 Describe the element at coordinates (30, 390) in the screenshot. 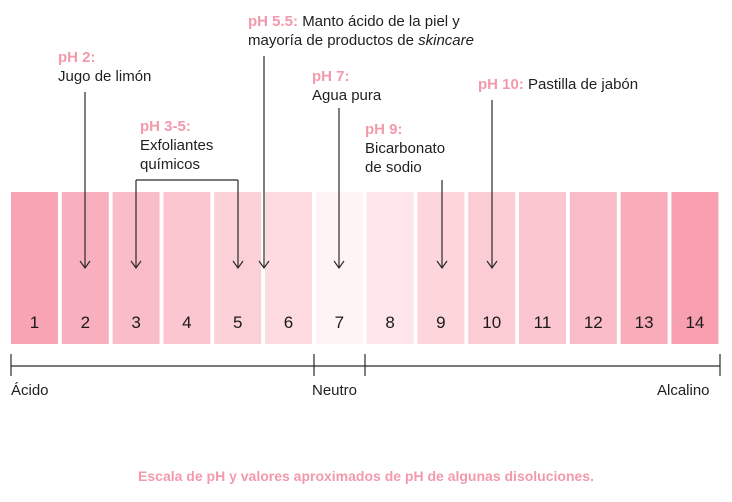

I see `acid-label: Ácido` at that location.